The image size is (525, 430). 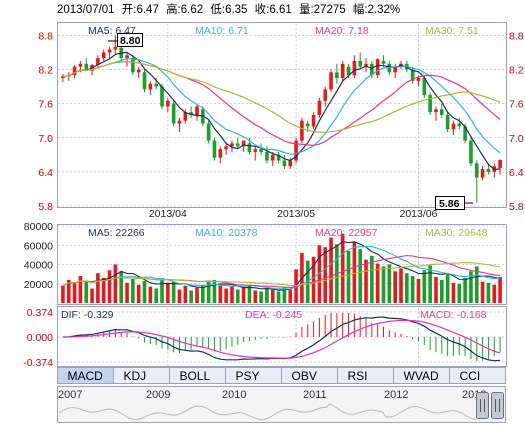 I want to click on macd-panel, so click(x=282, y=336).